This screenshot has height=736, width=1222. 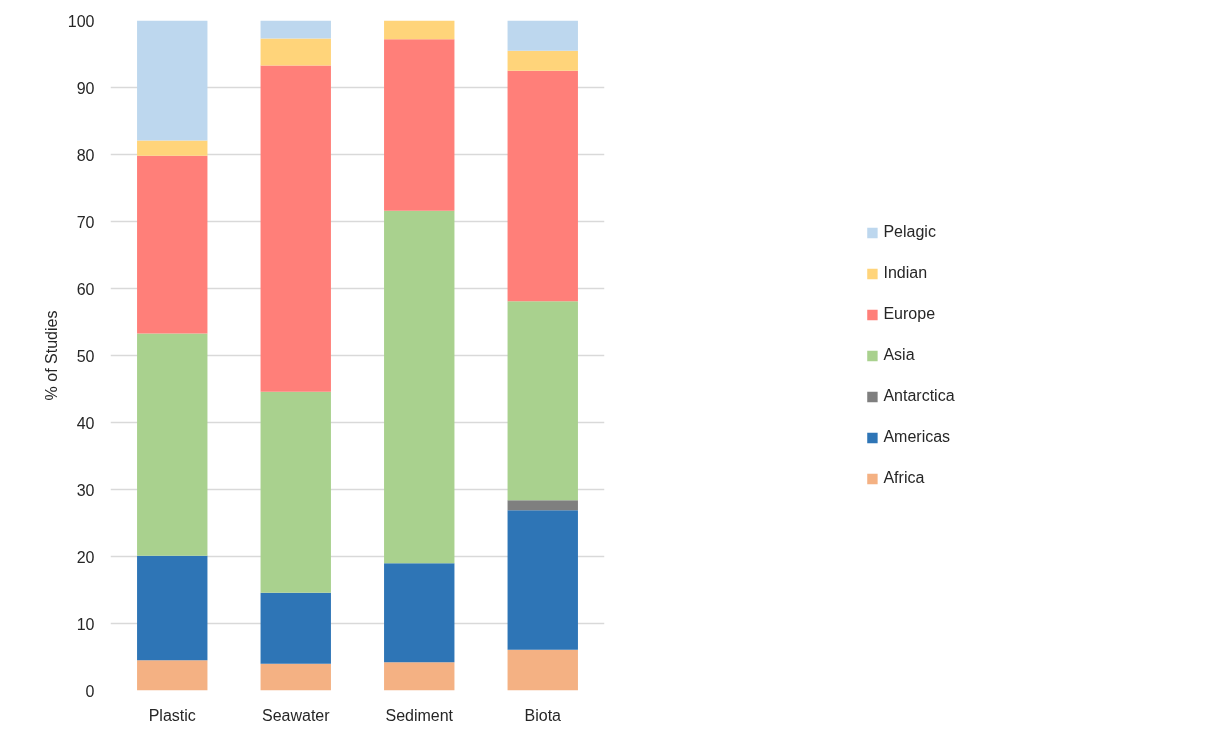 What do you see at coordinates (85, 490) in the screenshot?
I see `y-tick-label: 30` at bounding box center [85, 490].